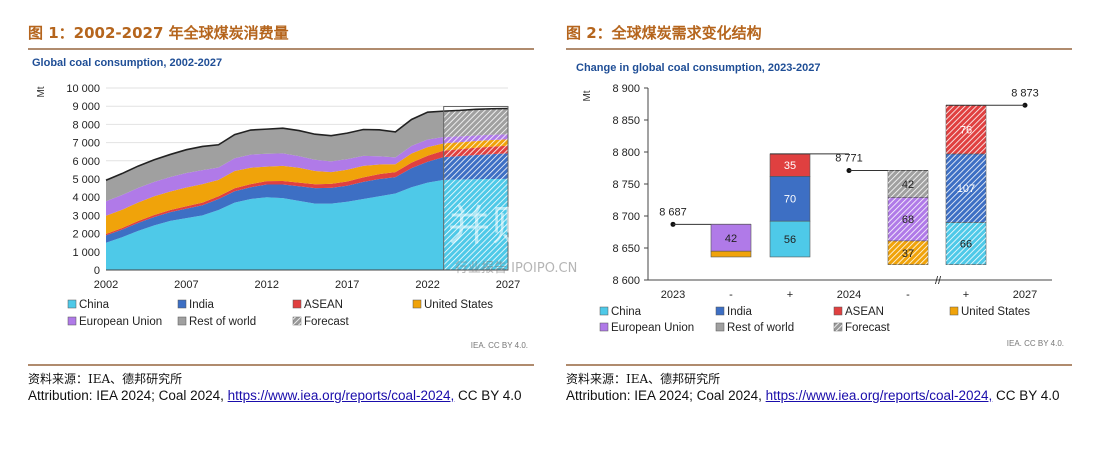  What do you see at coordinates (995, 312) in the screenshot?
I see `legend-label: United States` at bounding box center [995, 312].